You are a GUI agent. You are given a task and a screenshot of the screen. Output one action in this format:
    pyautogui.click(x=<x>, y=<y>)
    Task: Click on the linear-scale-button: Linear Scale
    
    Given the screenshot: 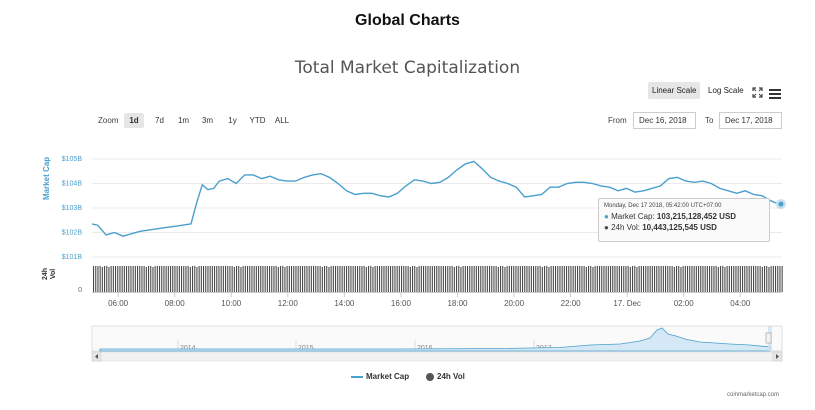 What is the action you would take?
    pyautogui.click(x=674, y=90)
    